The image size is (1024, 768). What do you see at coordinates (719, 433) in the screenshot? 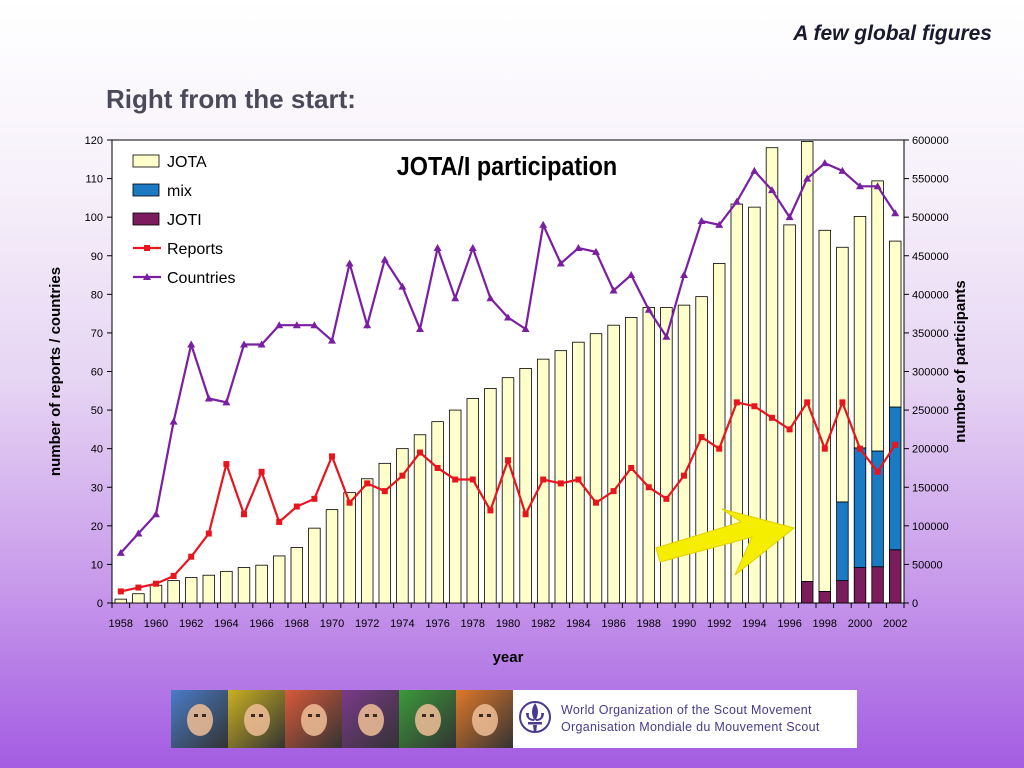
I see `bar-jota-1992` at bounding box center [719, 433].